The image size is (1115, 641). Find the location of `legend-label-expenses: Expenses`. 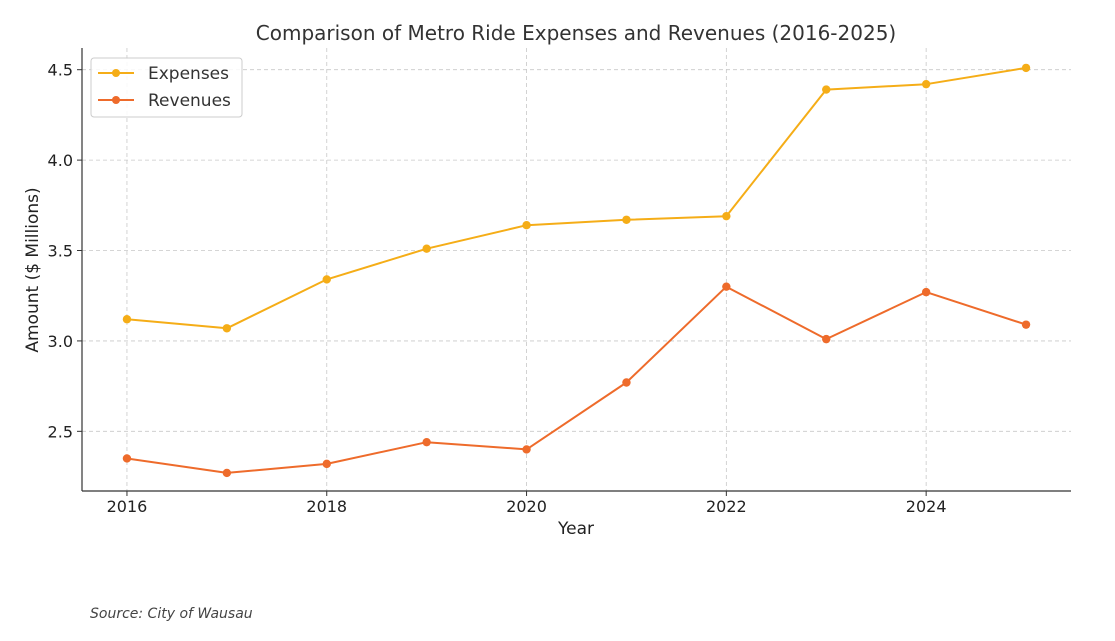

legend-label-expenses: Expenses is located at coordinates (188, 74).